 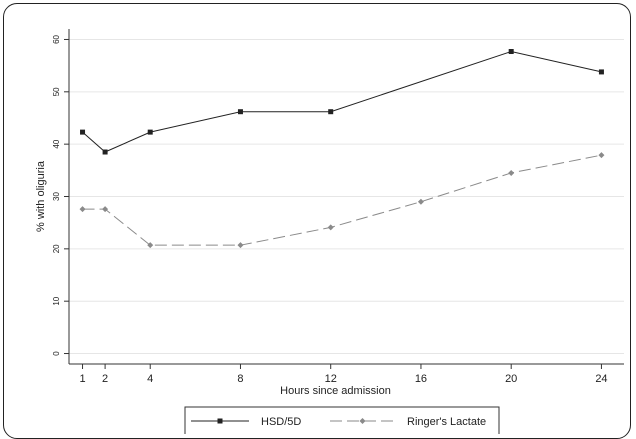 I want to click on x-tick-label: 1, so click(x=82, y=379).